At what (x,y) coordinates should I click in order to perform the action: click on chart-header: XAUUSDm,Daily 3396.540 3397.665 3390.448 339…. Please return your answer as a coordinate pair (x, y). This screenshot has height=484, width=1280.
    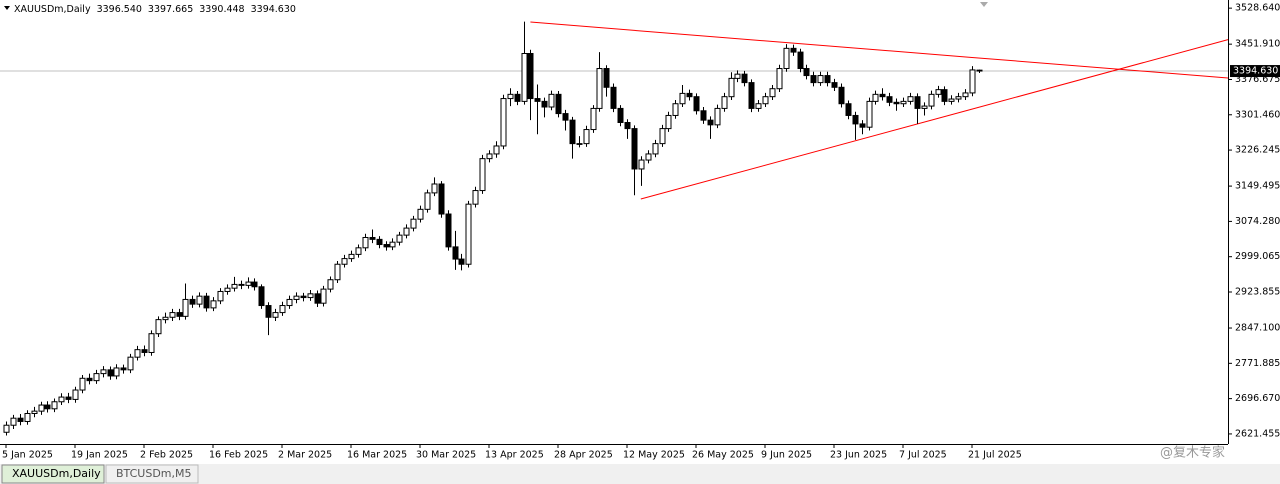
    Looking at the image, I should click on (155, 9).